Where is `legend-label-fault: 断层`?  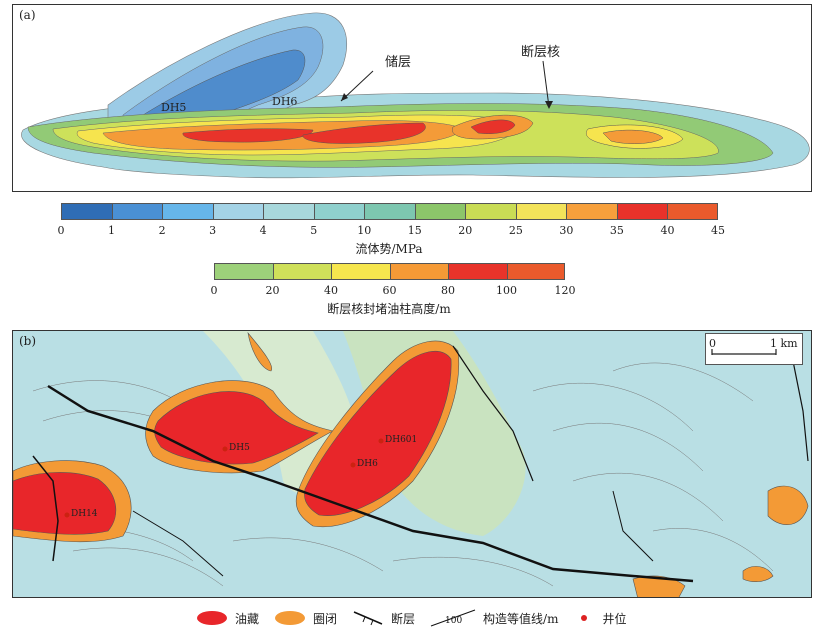
legend-label-fault: 断层 is located at coordinates (403, 618).